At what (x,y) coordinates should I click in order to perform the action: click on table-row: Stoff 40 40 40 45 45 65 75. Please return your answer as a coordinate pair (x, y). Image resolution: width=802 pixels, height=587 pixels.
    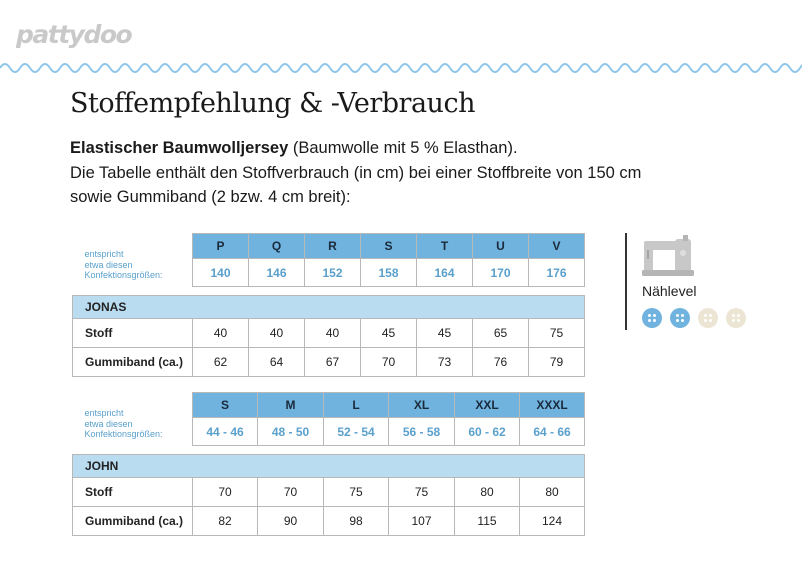
    Looking at the image, I should click on (328, 333).